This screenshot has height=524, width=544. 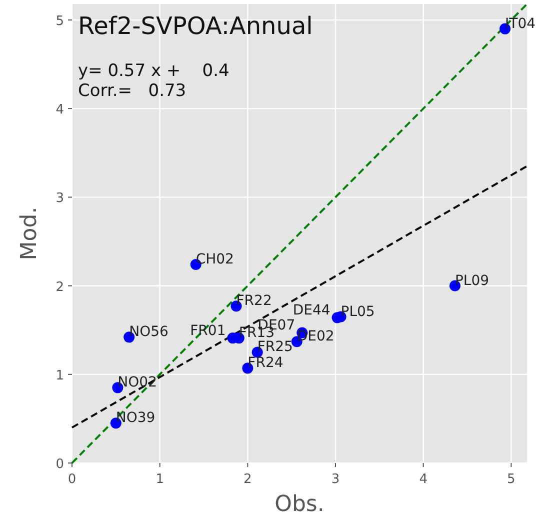 What do you see at coordinates (154, 71) in the screenshot?
I see `annotation: y= 0.57 x + 0.4` at bounding box center [154, 71].